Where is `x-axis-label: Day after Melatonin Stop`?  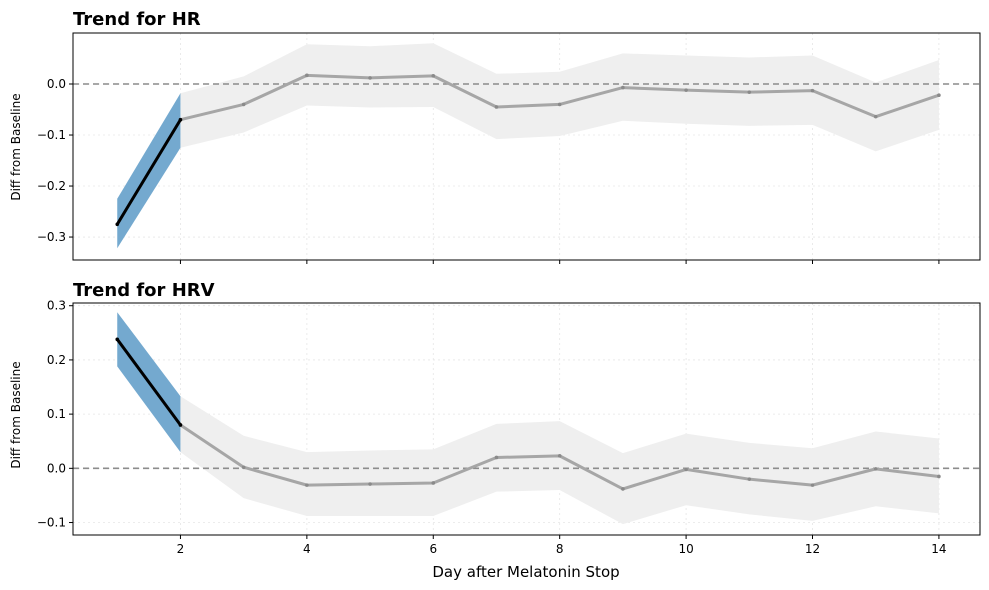 x-axis-label: Day after Melatonin Stop is located at coordinates (525, 572).